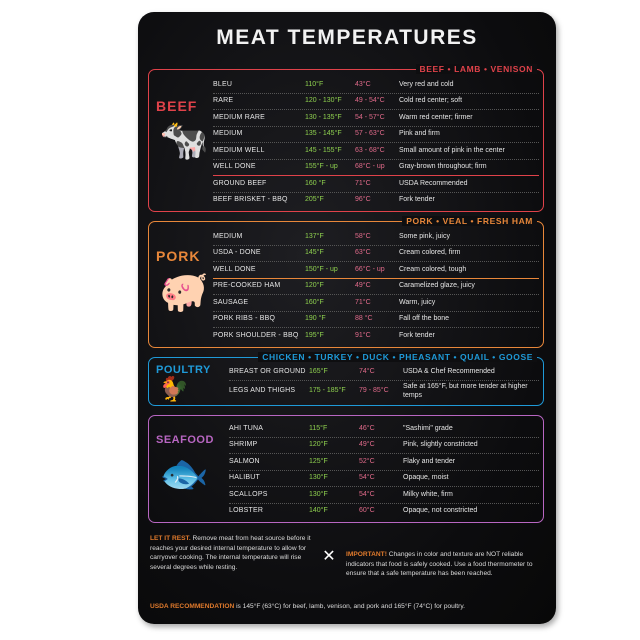 The height and width of the screenshot is (640, 640). I want to click on doneness-description: Milky white, firm, so click(428, 494).